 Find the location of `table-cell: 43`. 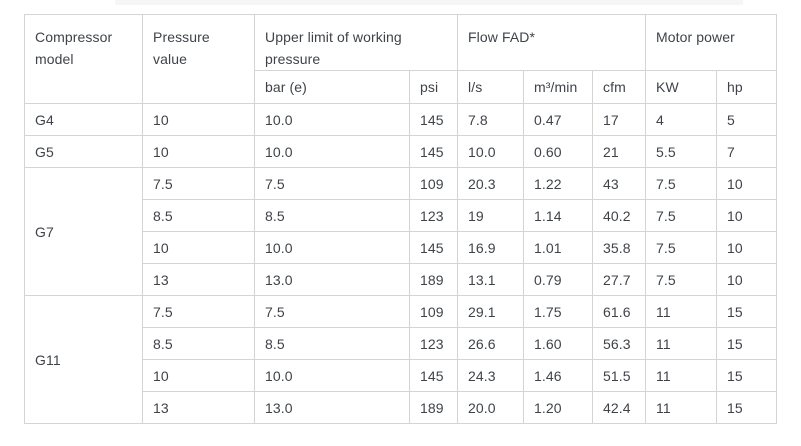

table-cell: 43 is located at coordinates (619, 183).